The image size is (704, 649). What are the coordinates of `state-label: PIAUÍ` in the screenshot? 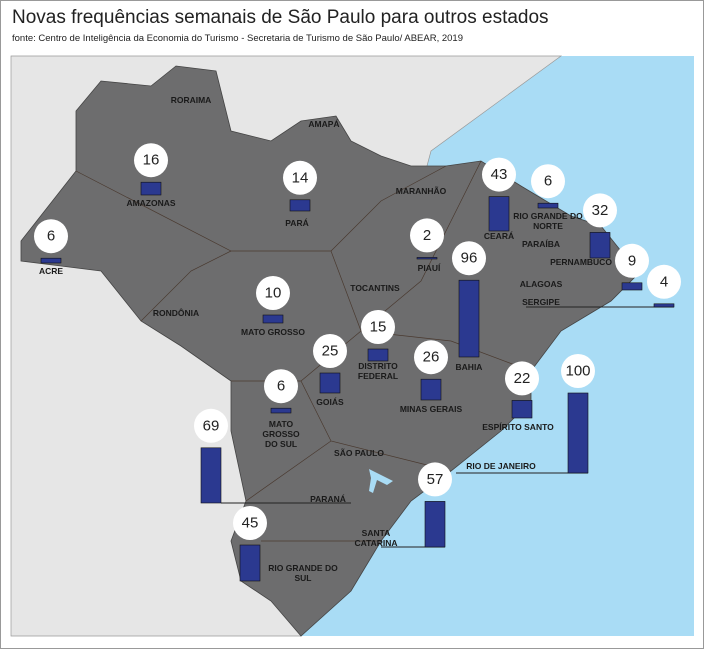 It's located at (429, 268).